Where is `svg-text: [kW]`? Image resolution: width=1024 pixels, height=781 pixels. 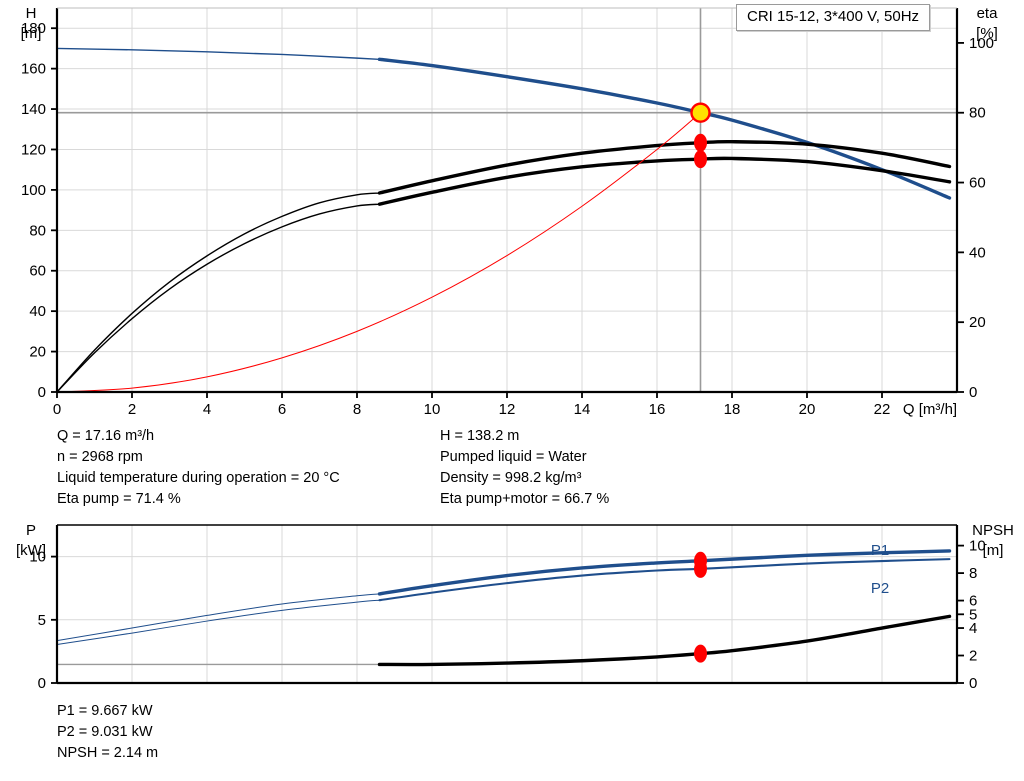
svg-text: [kW] is located at coordinates (31, 550).